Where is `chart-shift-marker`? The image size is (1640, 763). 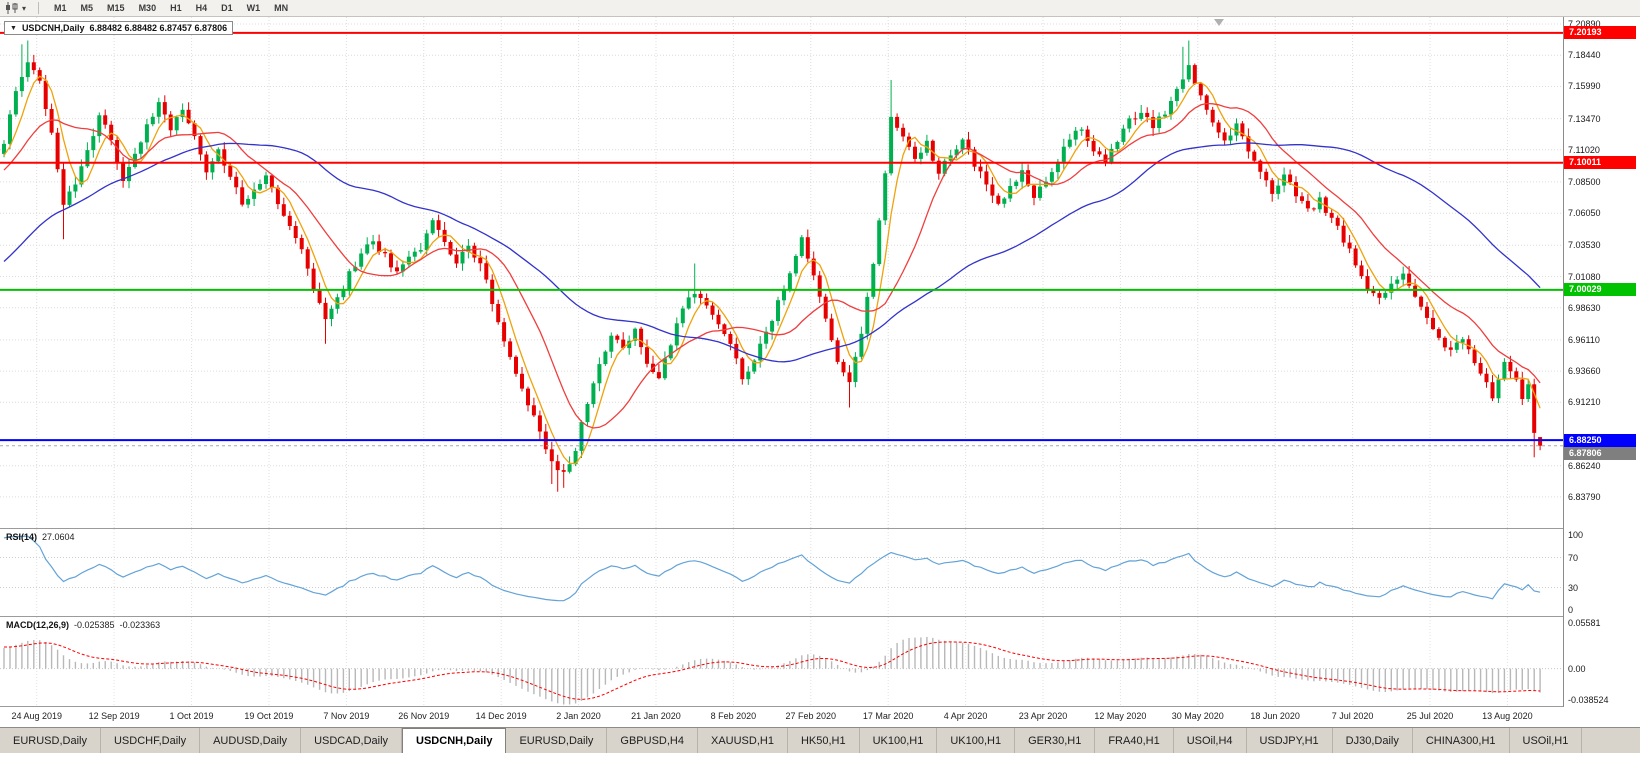 chart-shift-marker is located at coordinates (1219, 22).